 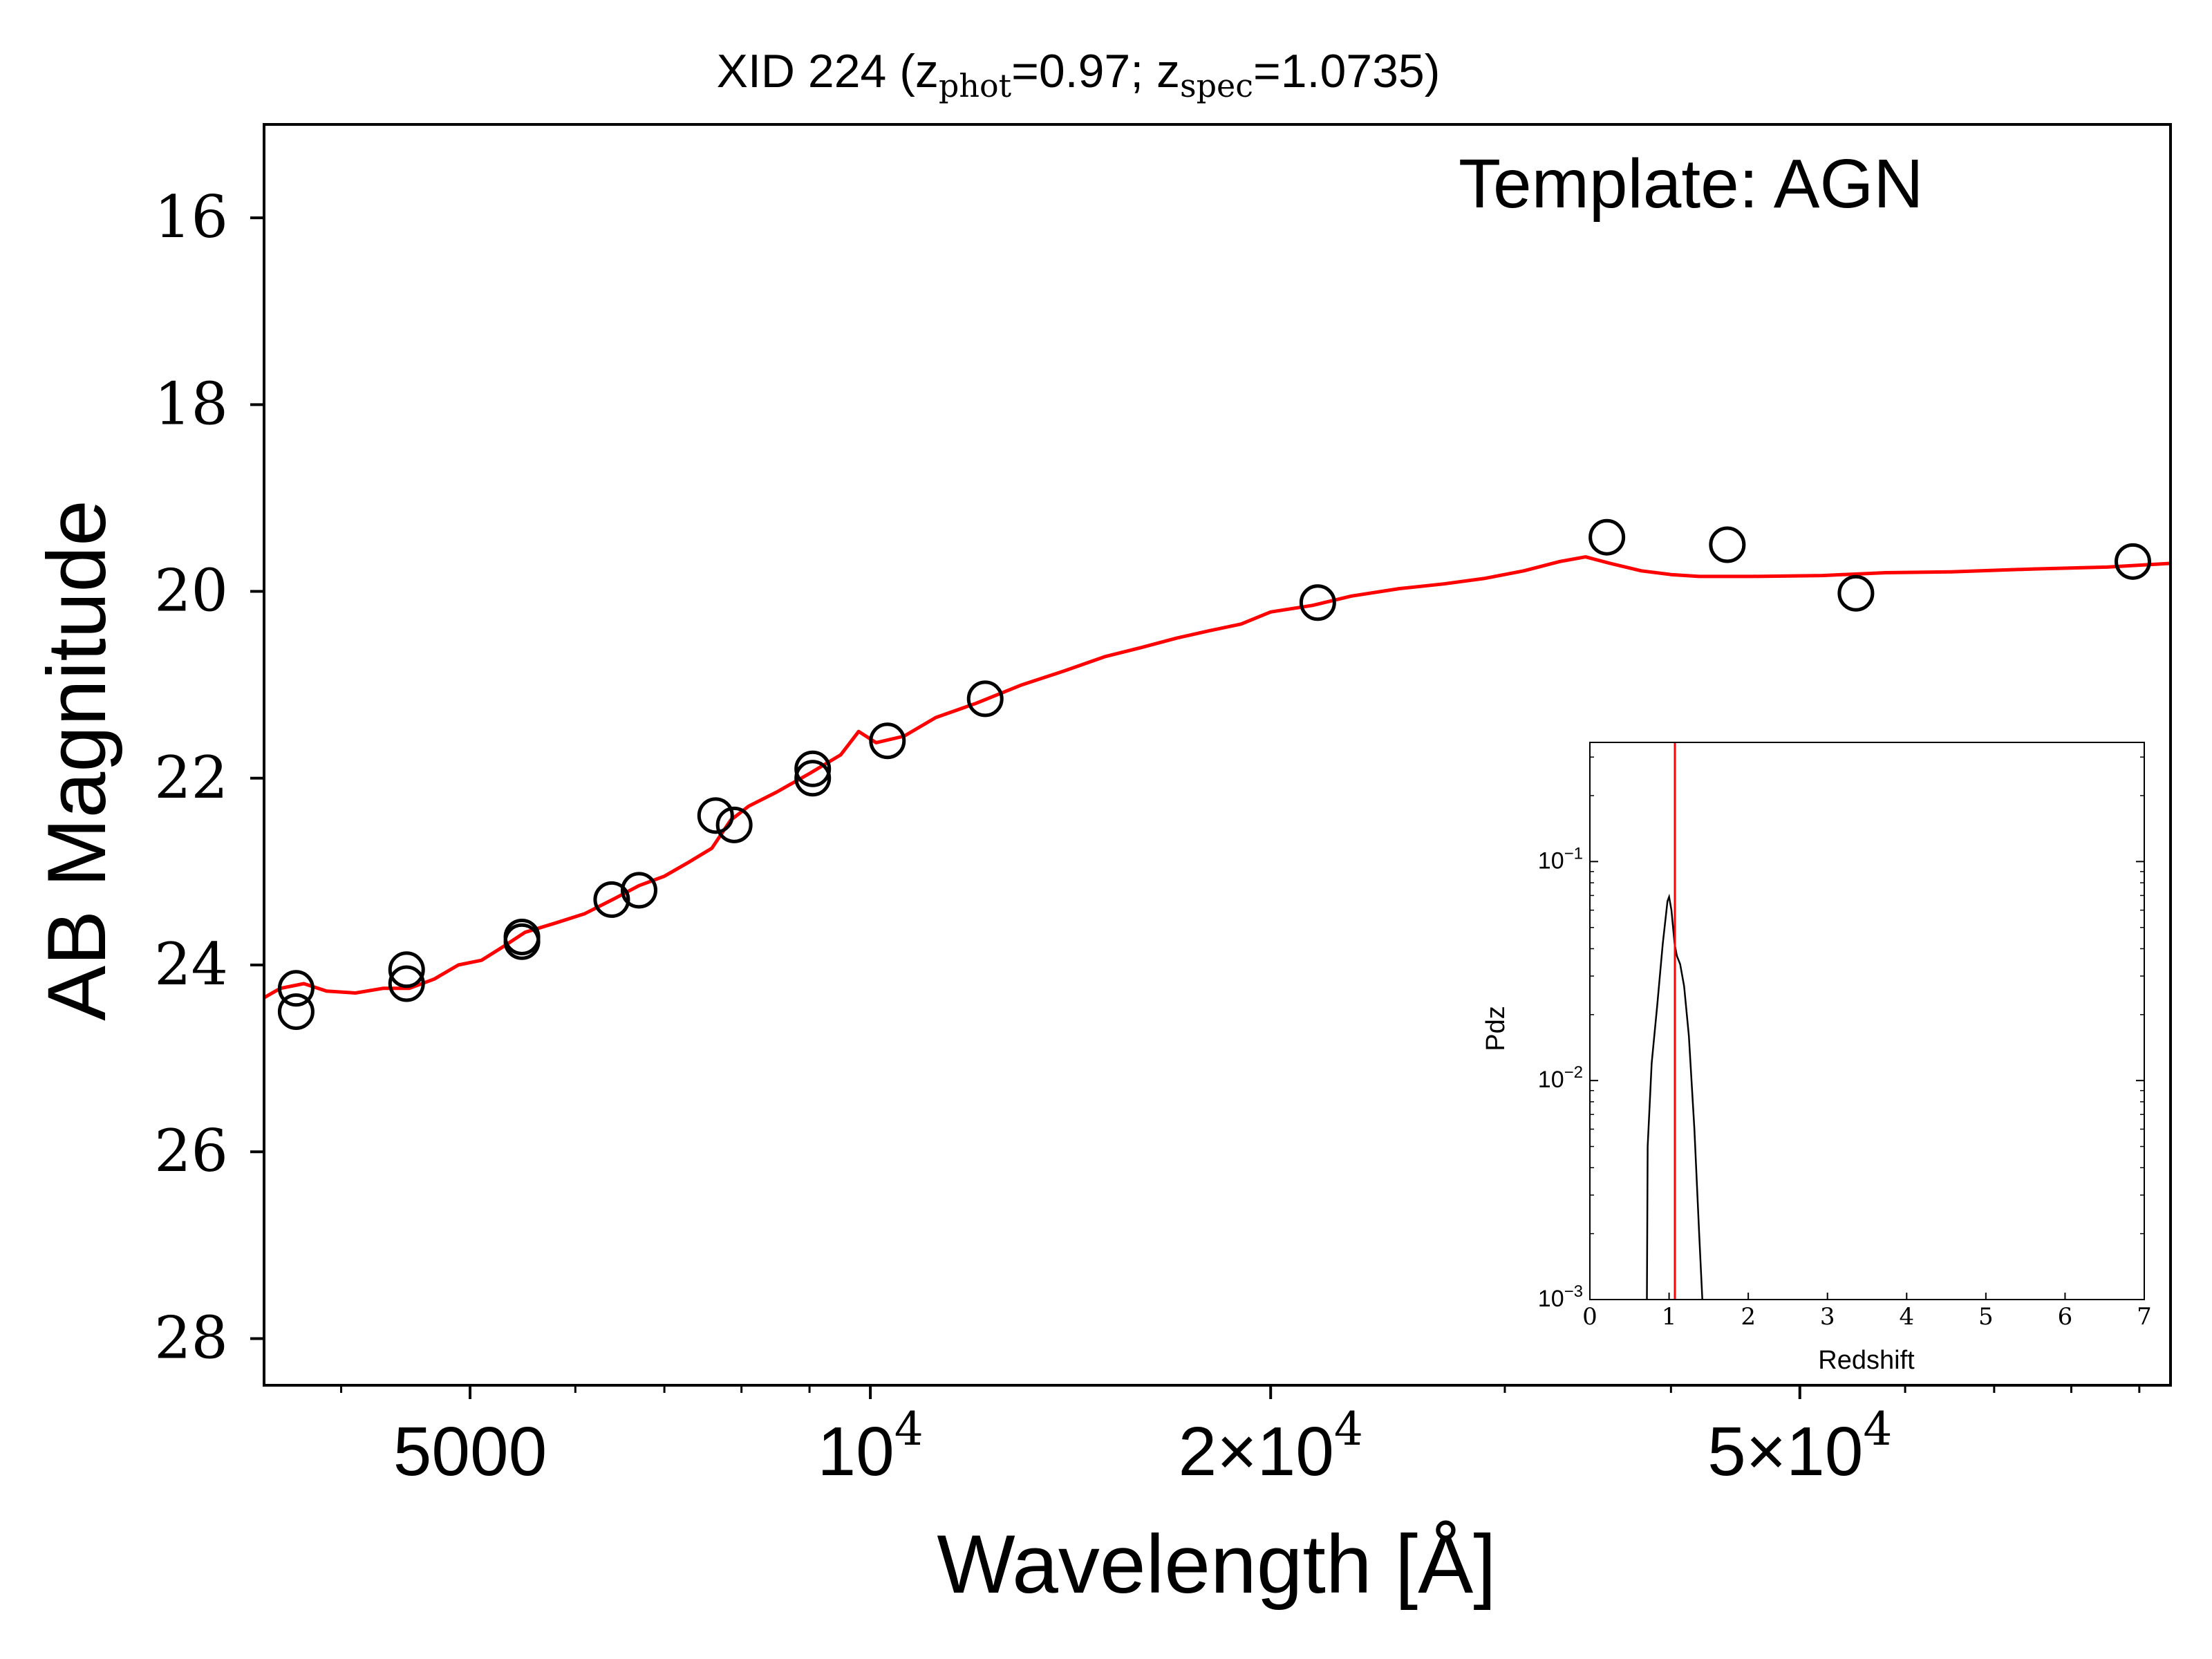 I want to click on title-mid: =0.97; z, so click(x=1095, y=71).